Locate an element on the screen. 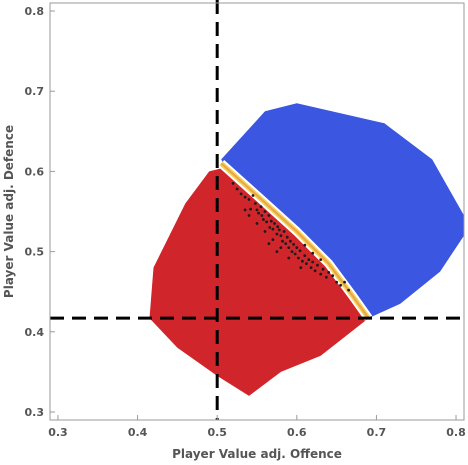  x-tick-label: 0.5 is located at coordinates (217, 432).